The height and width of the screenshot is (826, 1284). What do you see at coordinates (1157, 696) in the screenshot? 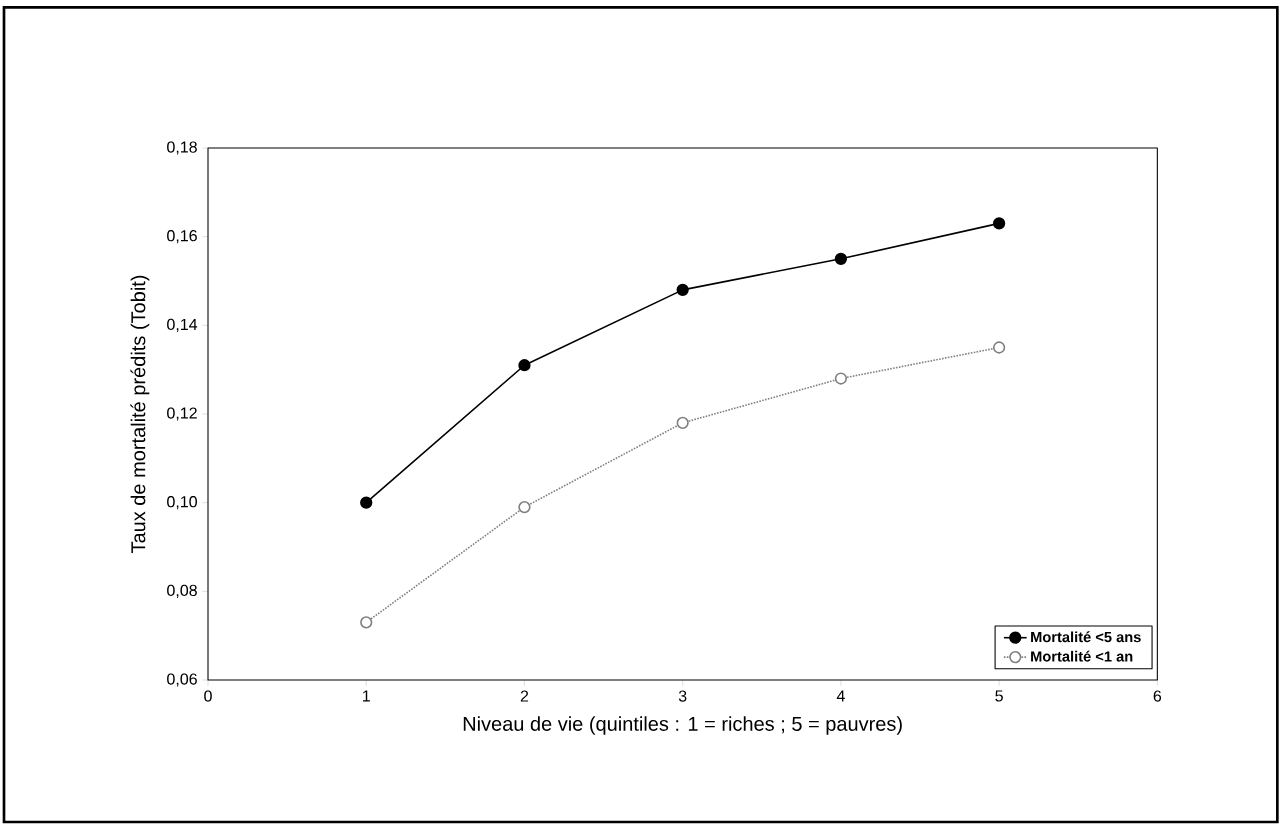
I see `x-tick-label: 6` at bounding box center [1157, 696].